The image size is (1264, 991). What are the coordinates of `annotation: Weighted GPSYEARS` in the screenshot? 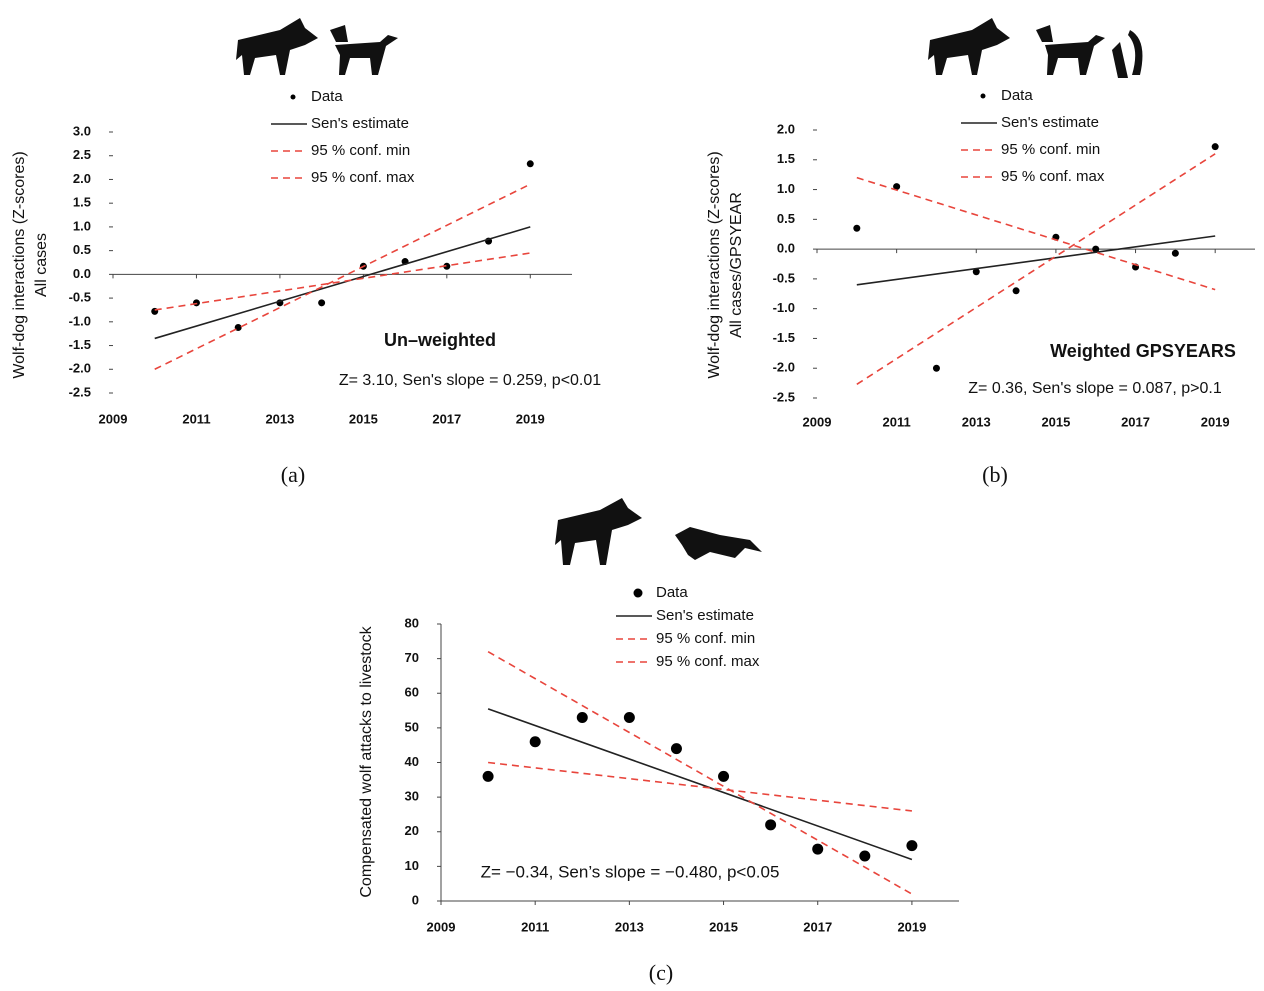 It's located at (1143, 351).